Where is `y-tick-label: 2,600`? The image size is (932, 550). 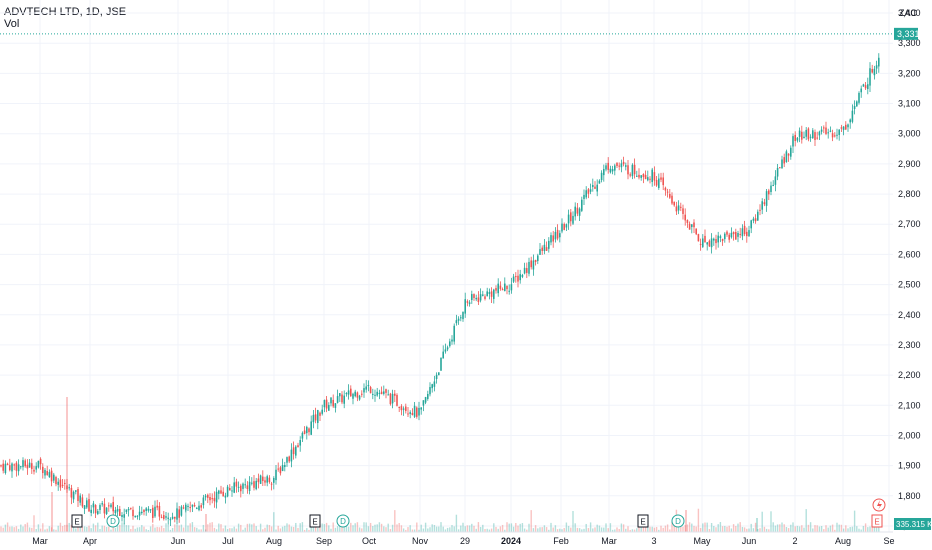
y-tick-label: 2,600 is located at coordinates (909, 254).